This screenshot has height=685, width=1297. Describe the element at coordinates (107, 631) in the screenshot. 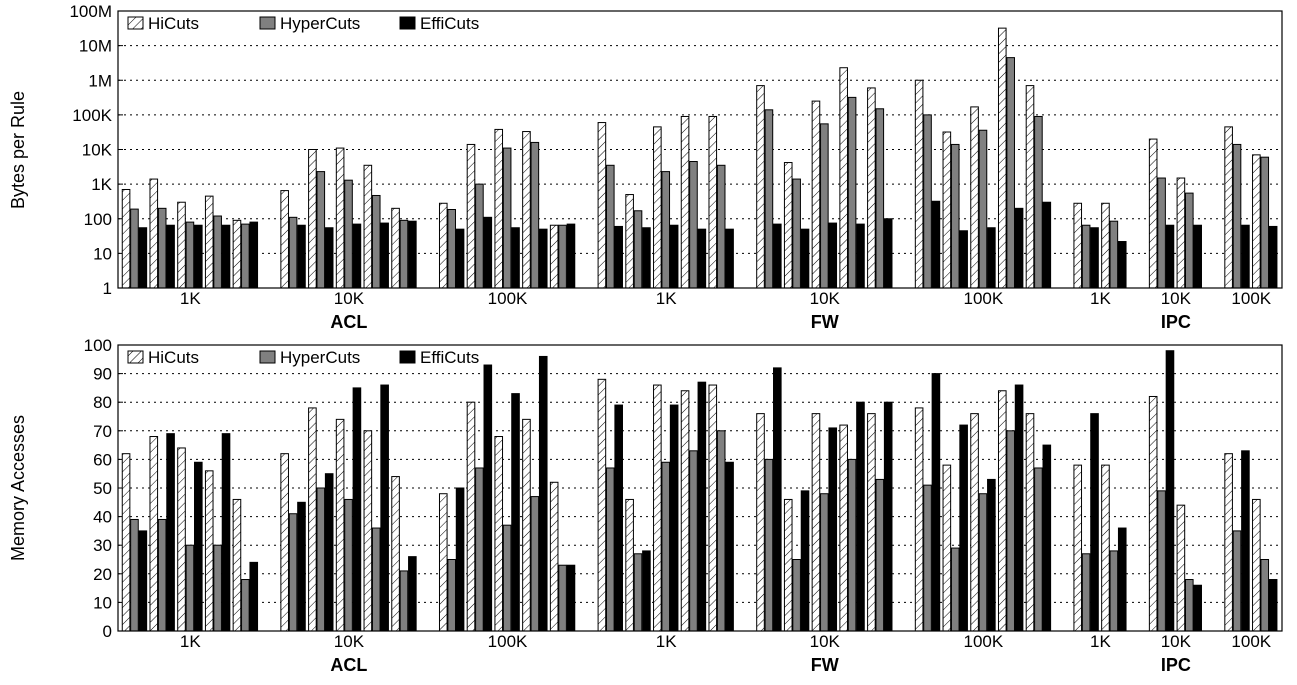

I see `y-tick-label: 0` at that location.